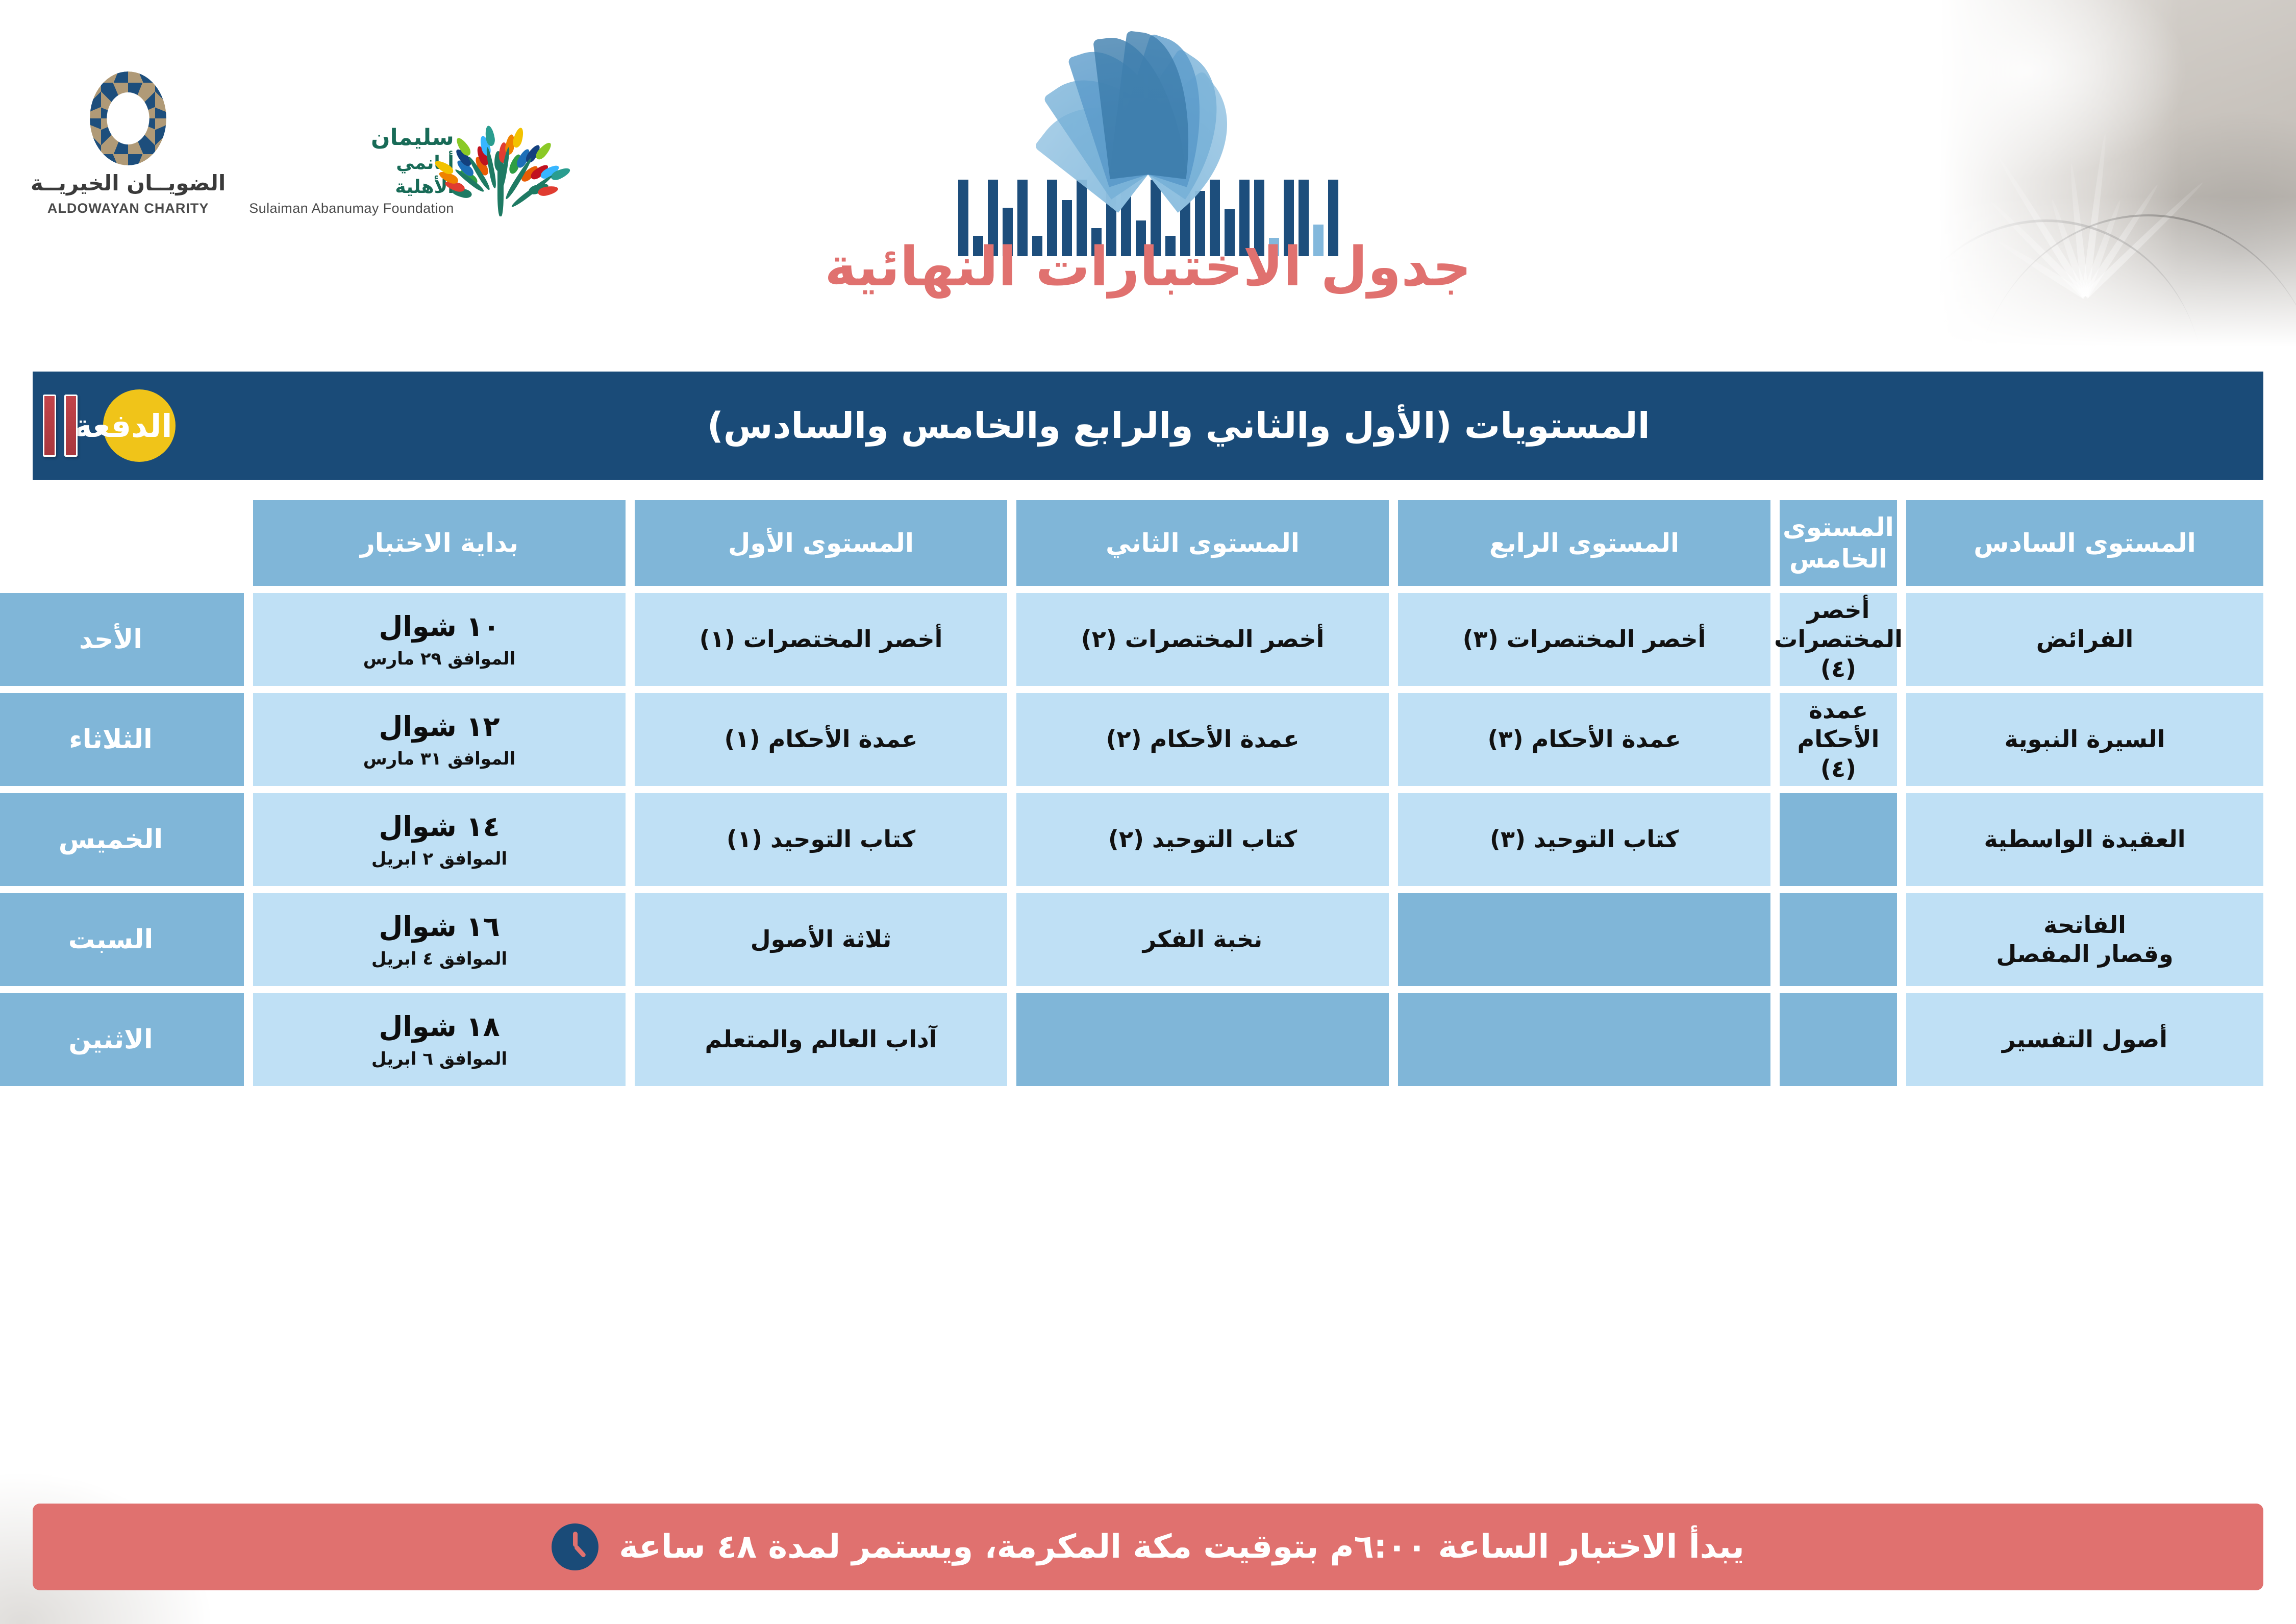 The image size is (2296, 1624). Describe the element at coordinates (439, 758) in the screenshot. I see `gregorian-date: الموافق ٣١ مارس` at that location.